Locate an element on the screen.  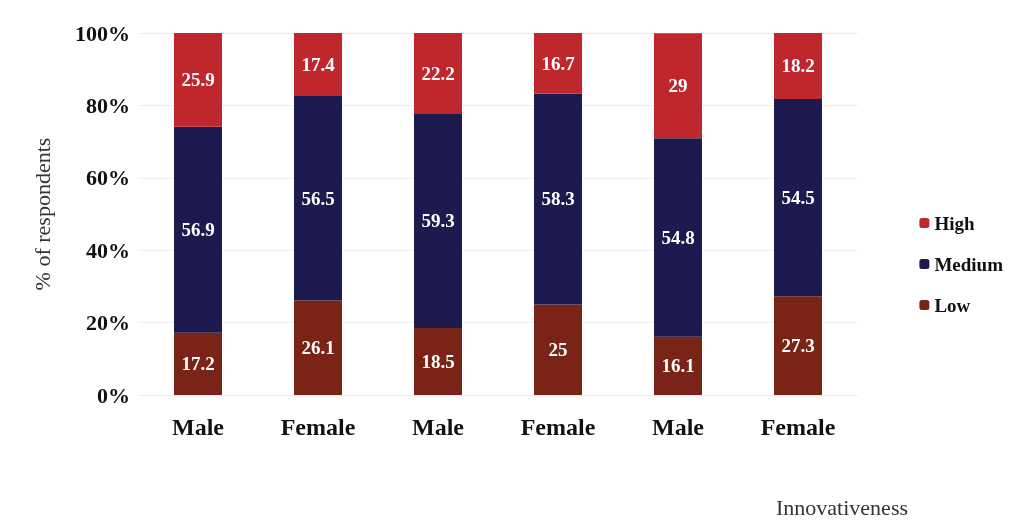
legend-label: Low is located at coordinates (952, 305).